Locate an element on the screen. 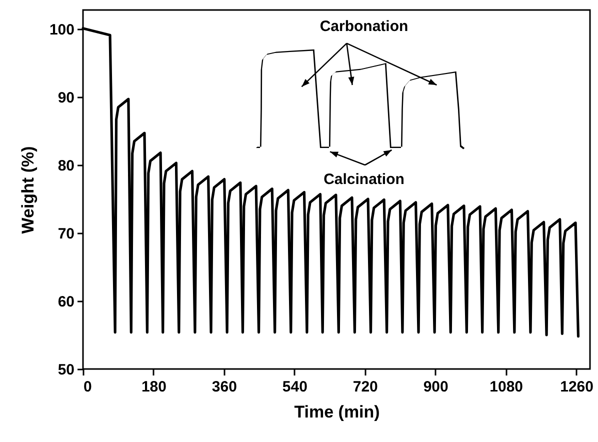 The width and height of the screenshot is (598, 442). x-axis-title: Time (min) is located at coordinates (337, 412).